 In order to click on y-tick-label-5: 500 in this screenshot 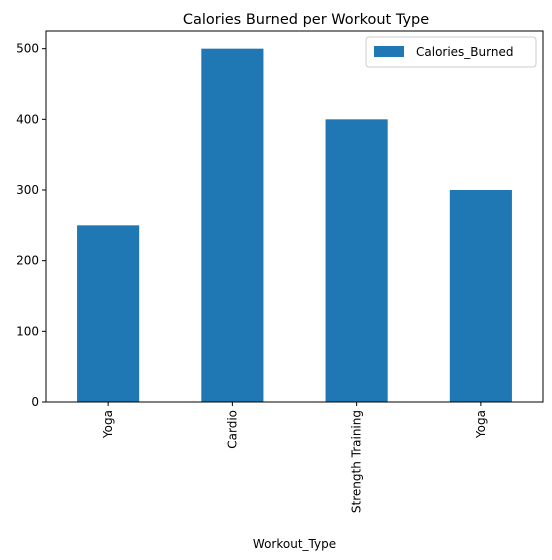, I will do `click(27, 49)`.